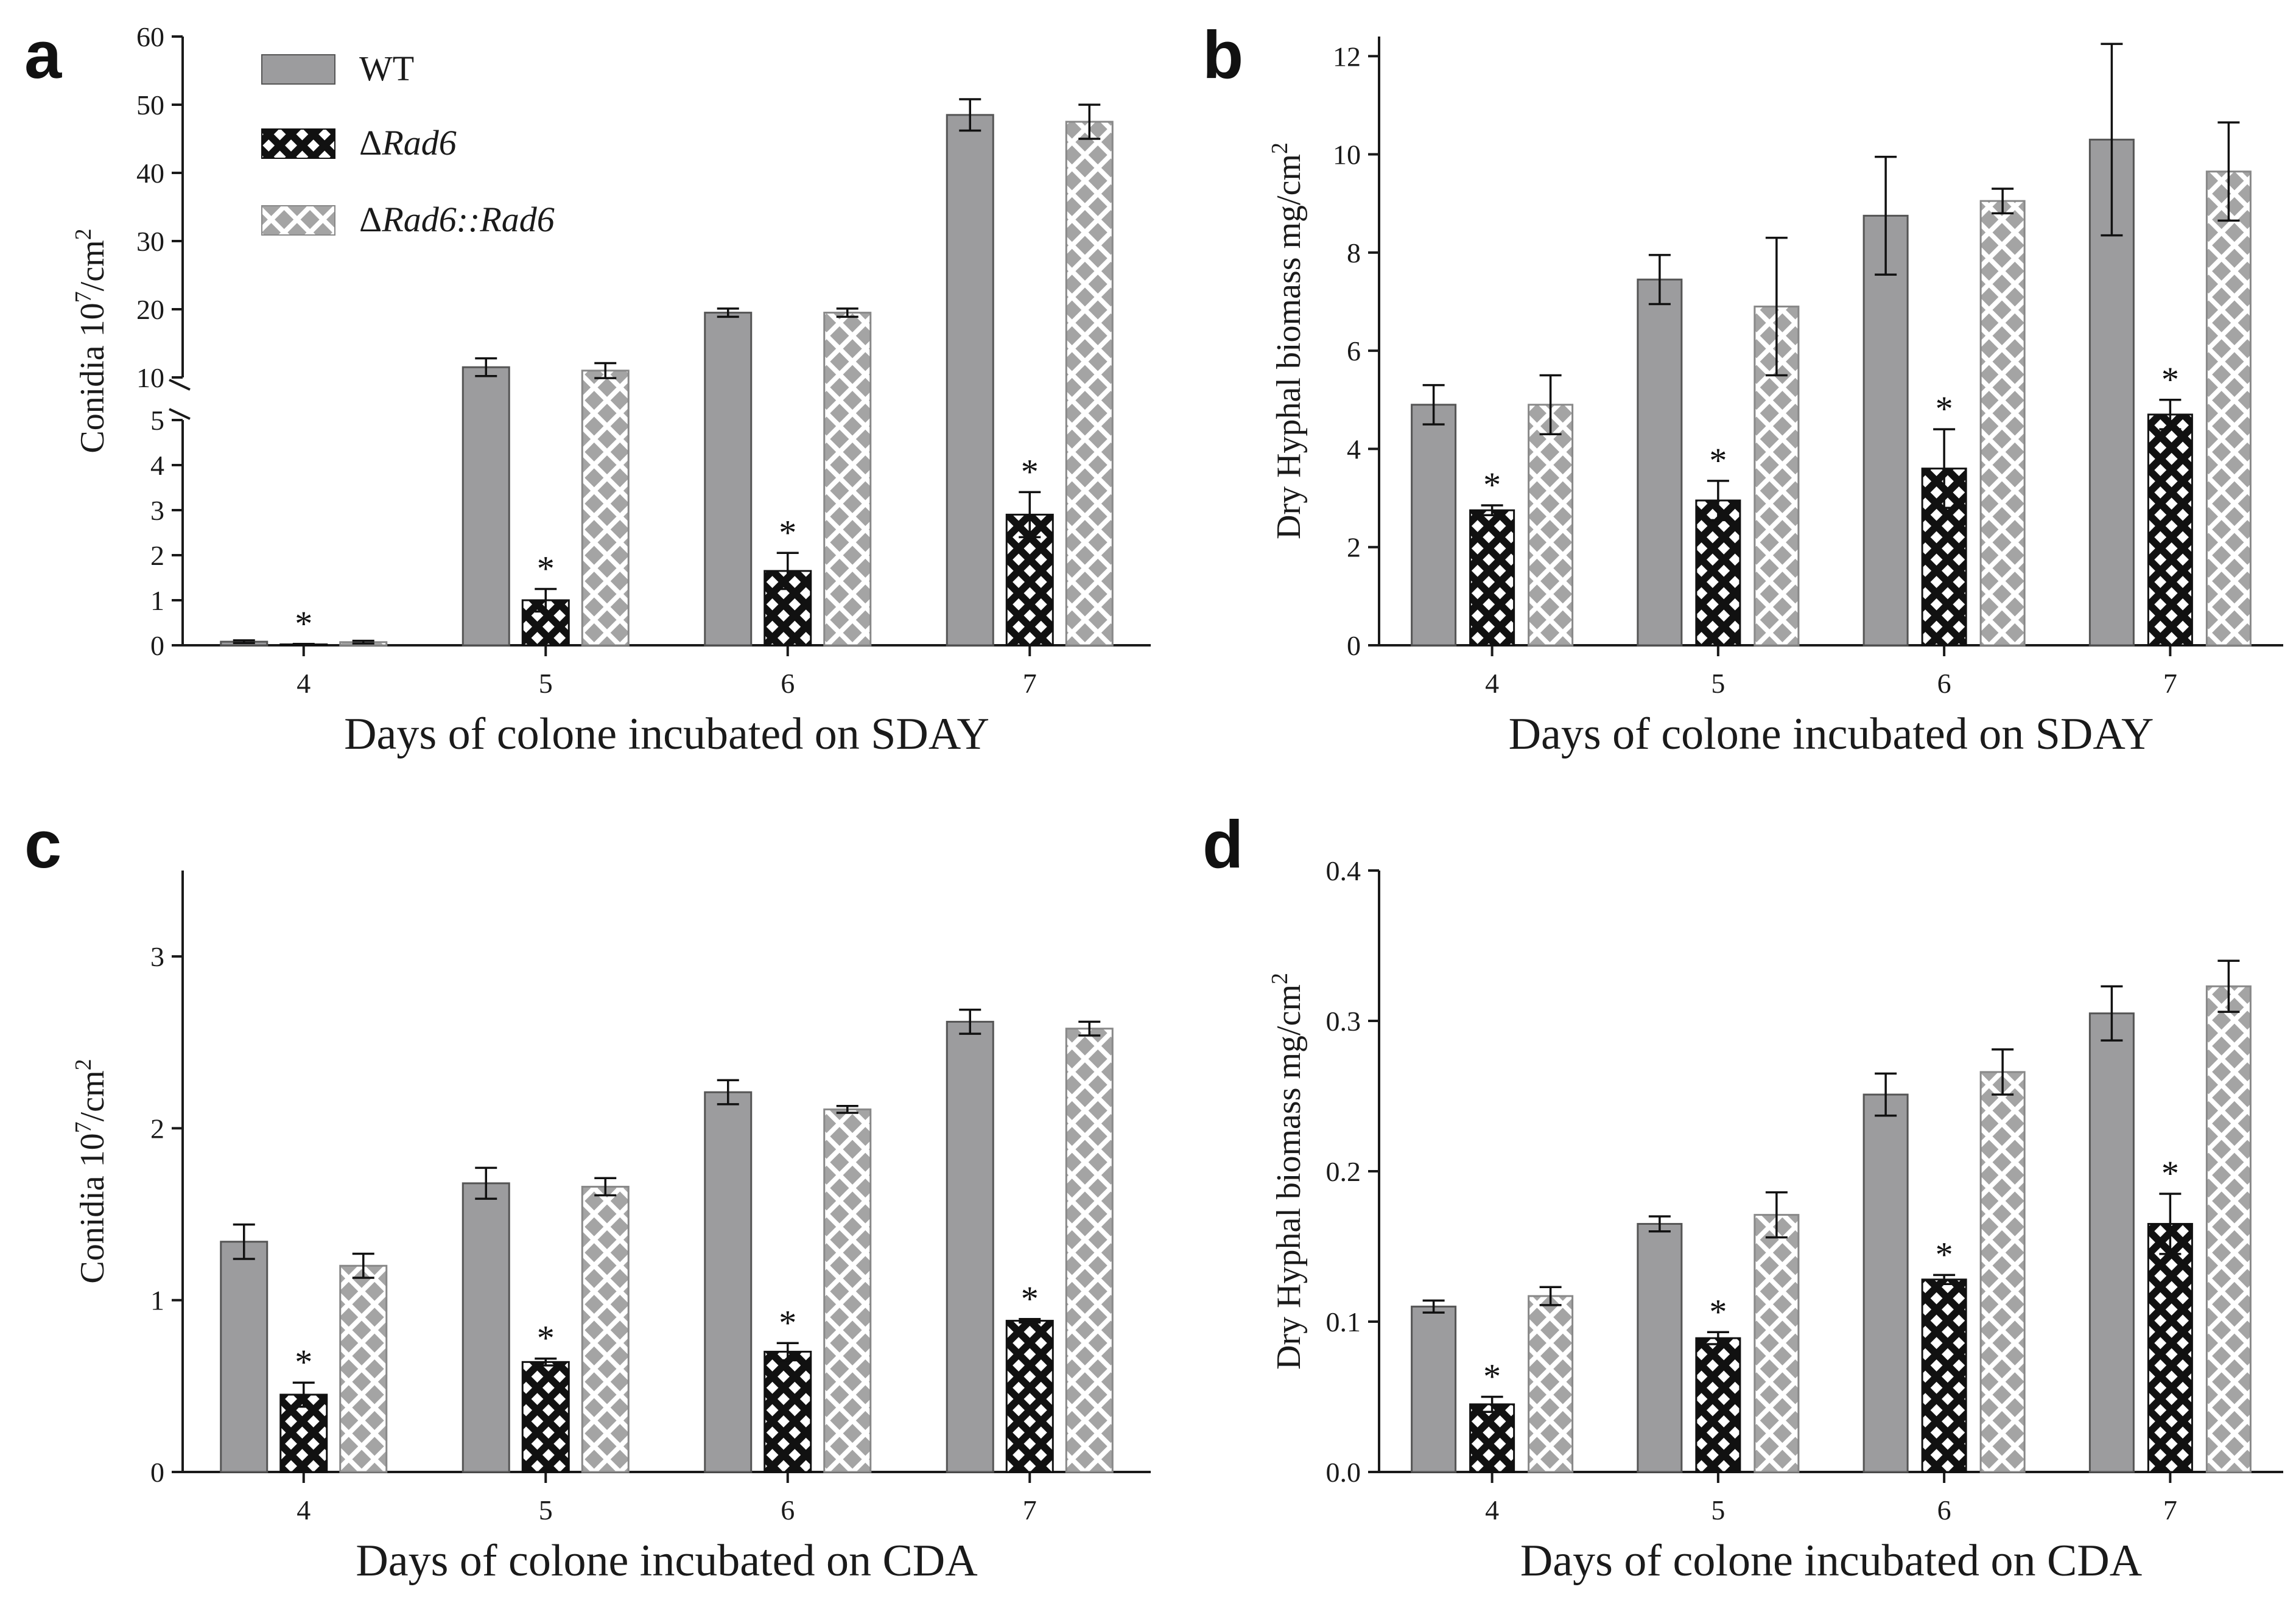 The image size is (2296, 1612). What do you see at coordinates (1344, 1321) in the screenshot?
I see `y-tick-label: 0.1` at bounding box center [1344, 1321].